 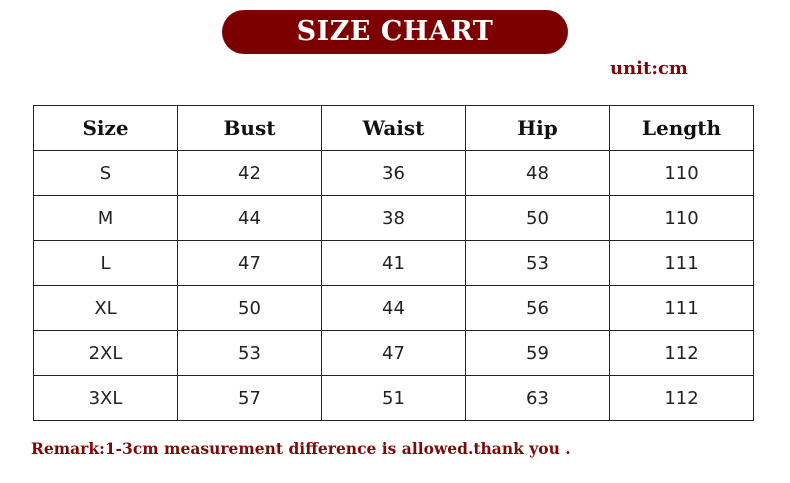 I want to click on table-cell: 51, so click(x=393, y=398).